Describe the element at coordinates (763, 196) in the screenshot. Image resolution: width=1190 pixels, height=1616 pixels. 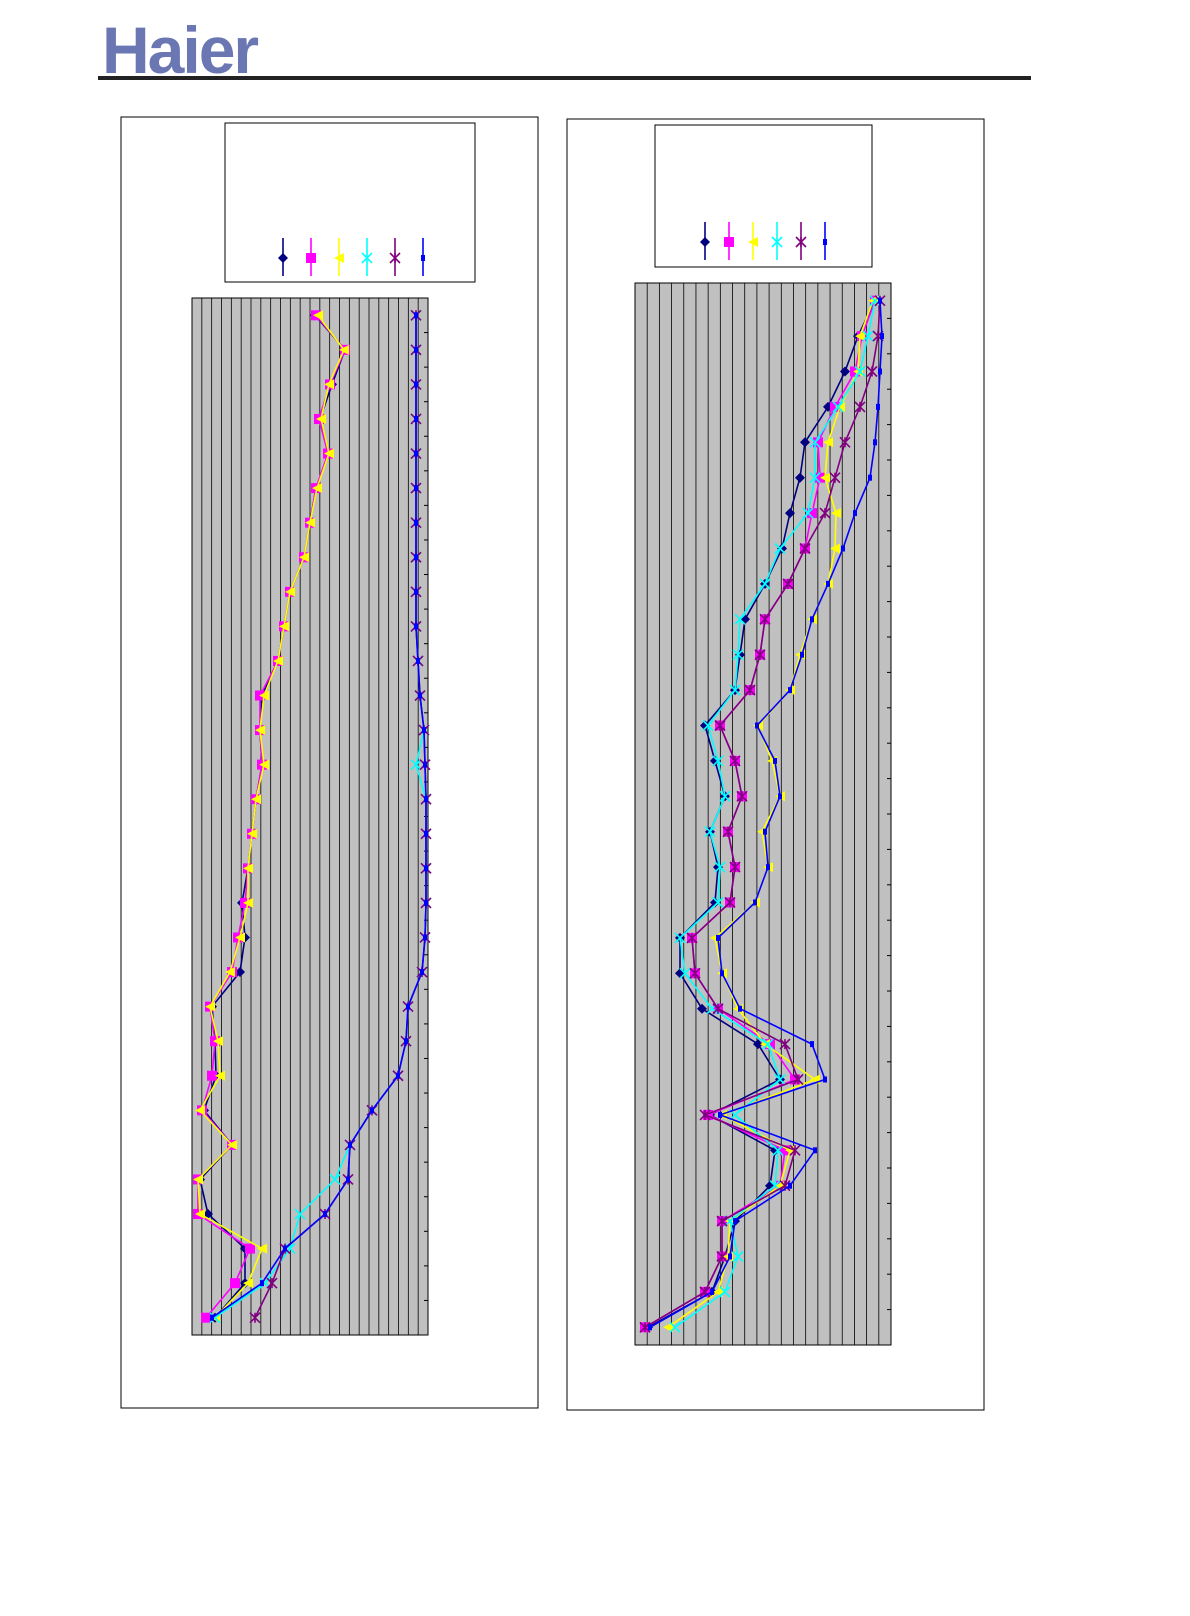
I see `legend-box` at that location.